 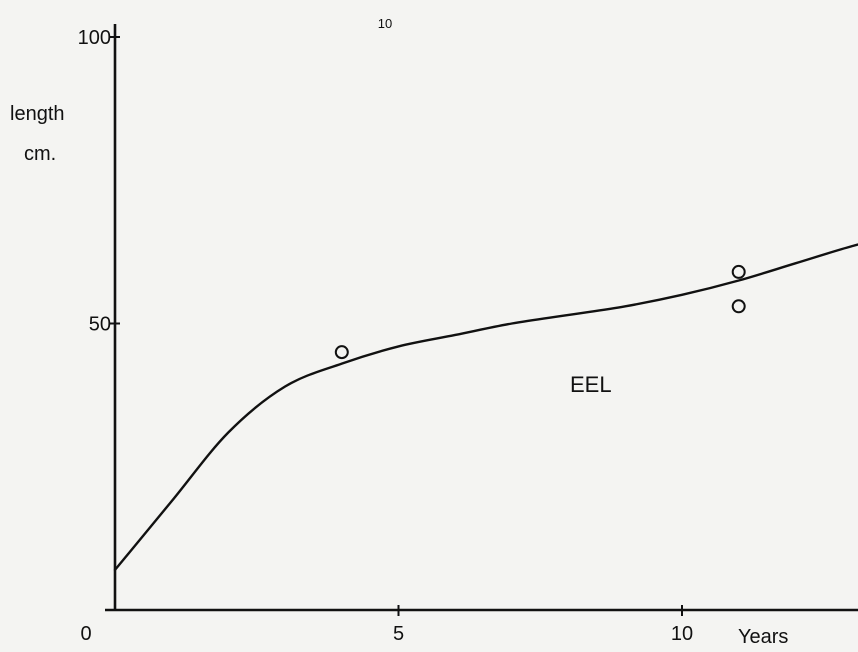 I want to click on x-tick-label: 5, so click(x=398, y=634).